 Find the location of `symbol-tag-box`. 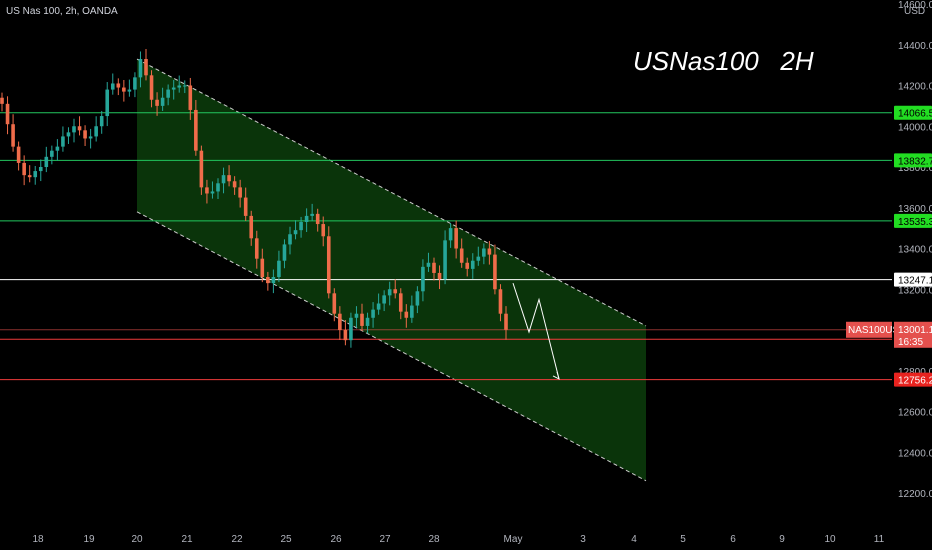

symbol-tag-box is located at coordinates (869, 329).